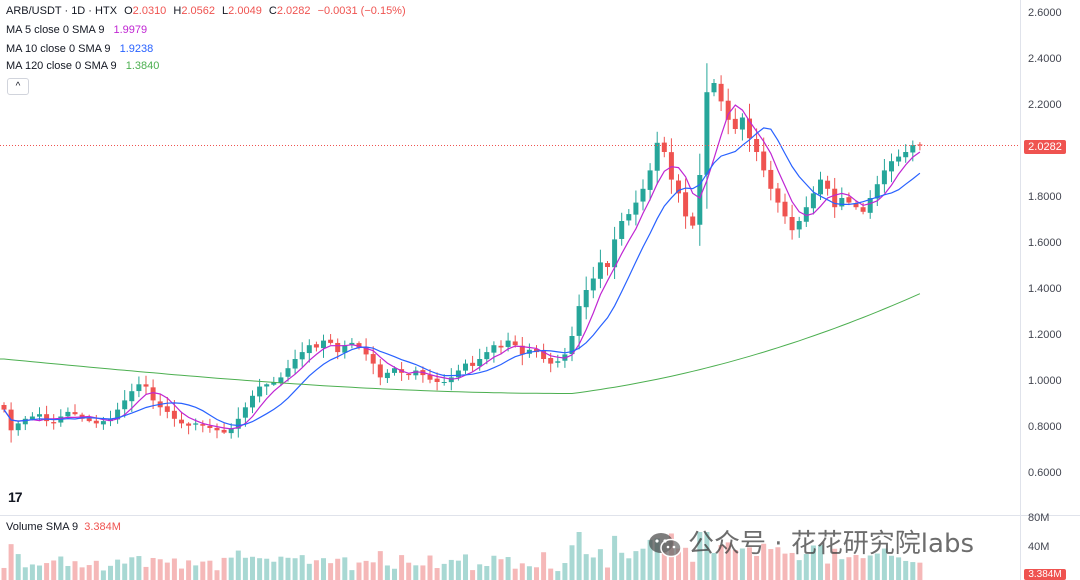 This screenshot has height=580, width=1080. Describe the element at coordinates (142, 66) in the screenshot. I see `ma120-value: 1.3840` at that location.